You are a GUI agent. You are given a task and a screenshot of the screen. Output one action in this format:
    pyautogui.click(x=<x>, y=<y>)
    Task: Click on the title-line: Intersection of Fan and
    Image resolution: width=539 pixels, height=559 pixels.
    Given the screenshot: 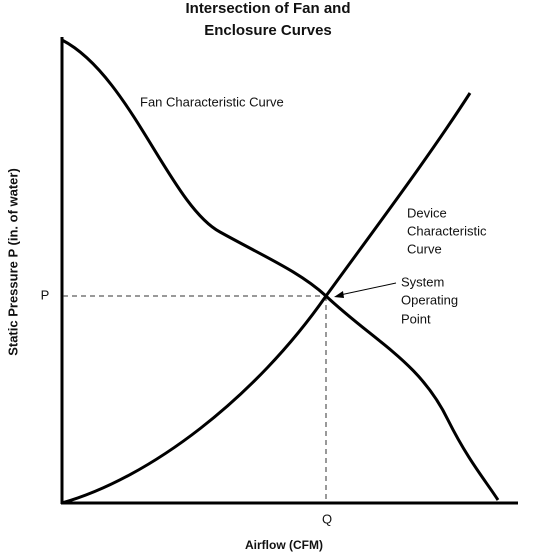 What is the action you would take?
    pyautogui.click(x=267, y=8)
    